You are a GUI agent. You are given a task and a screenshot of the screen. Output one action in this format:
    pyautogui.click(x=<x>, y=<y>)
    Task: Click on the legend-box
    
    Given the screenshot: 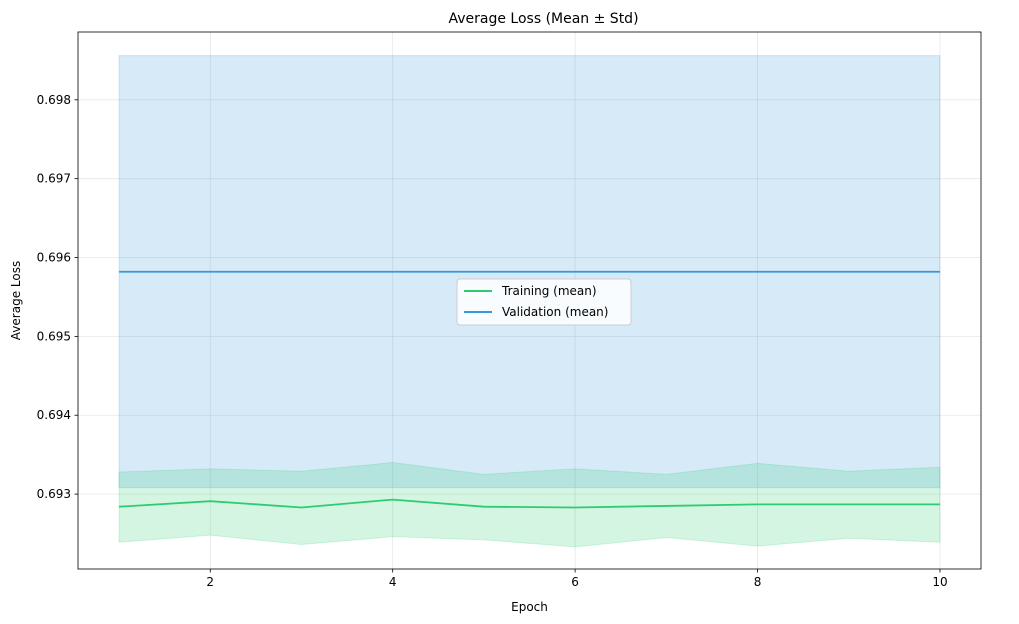 What is the action you would take?
    pyautogui.click(x=544, y=302)
    